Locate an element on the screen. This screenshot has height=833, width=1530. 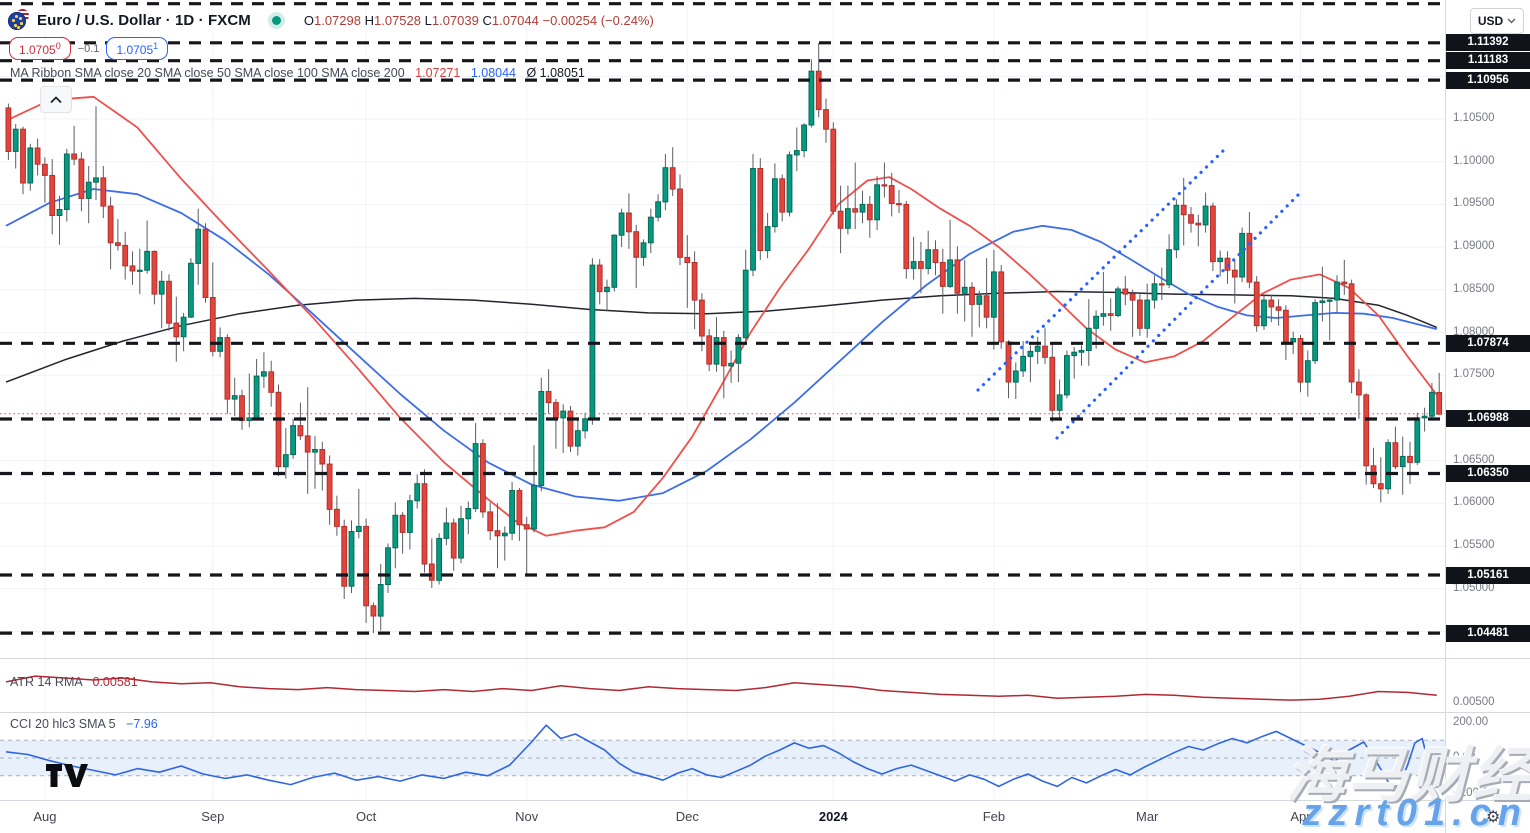
price-tick-label: 1.05000 is located at coordinates (1474, 587).